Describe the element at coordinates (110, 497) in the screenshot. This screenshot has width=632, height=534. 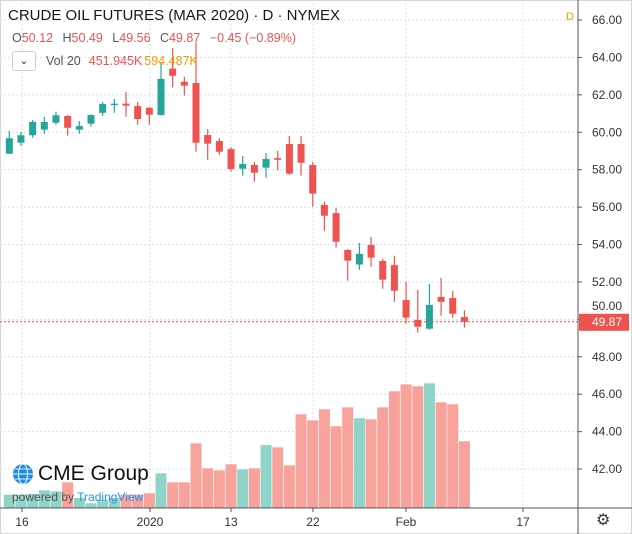
I see `tradingview-link: TradingView` at that location.